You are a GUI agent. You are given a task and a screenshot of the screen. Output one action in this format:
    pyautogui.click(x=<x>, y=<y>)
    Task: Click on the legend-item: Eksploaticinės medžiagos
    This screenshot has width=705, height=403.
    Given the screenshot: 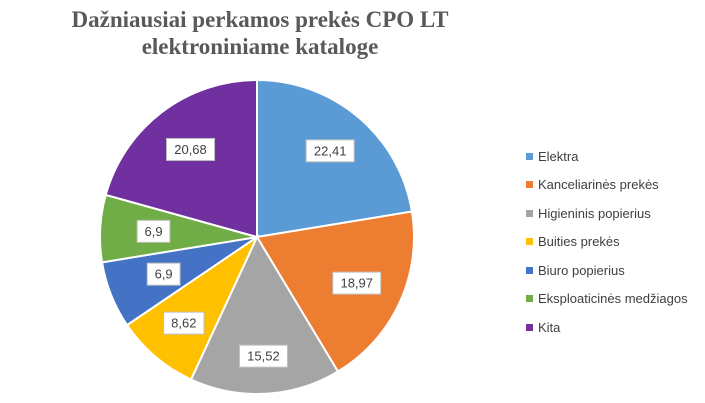 What is the action you would take?
    pyautogui.click(x=607, y=299)
    